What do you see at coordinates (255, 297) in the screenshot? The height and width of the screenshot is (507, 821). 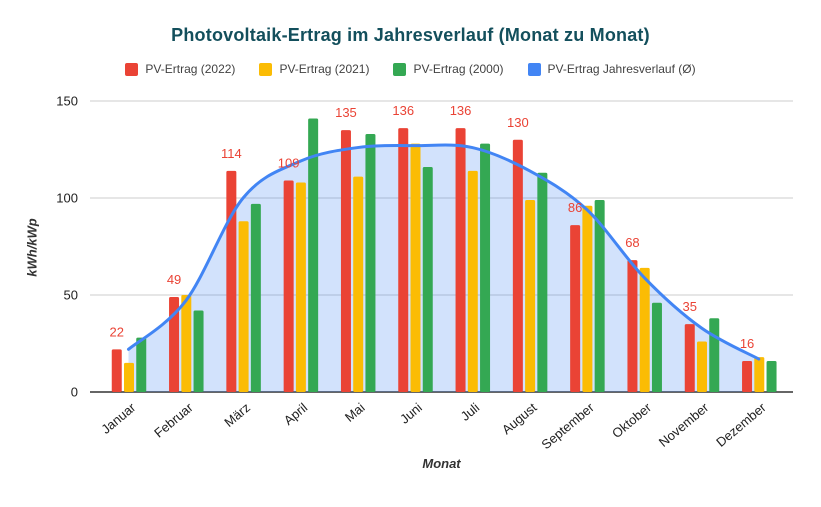 I see `bar-pv-ertrag-2000-marz` at bounding box center [255, 297].